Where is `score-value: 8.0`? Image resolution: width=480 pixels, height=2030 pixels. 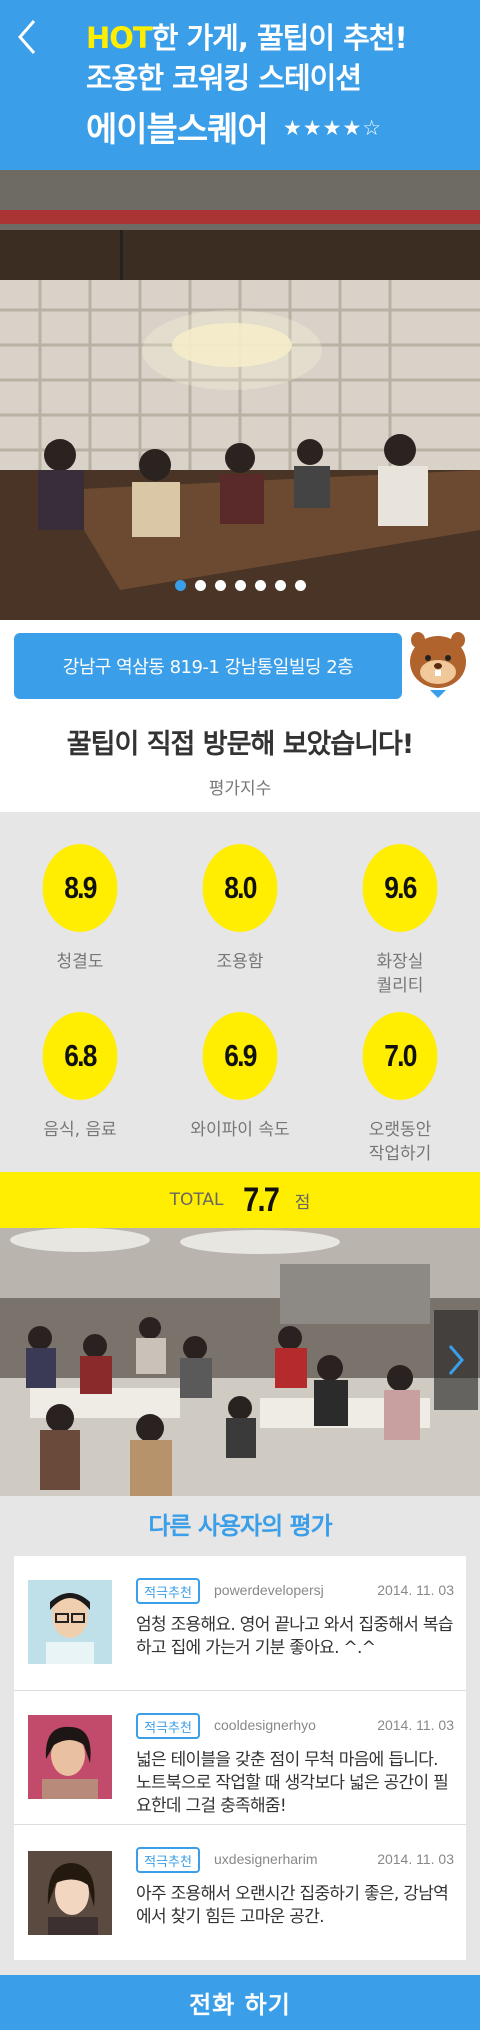 score-value: 8.0 is located at coordinates (240, 888).